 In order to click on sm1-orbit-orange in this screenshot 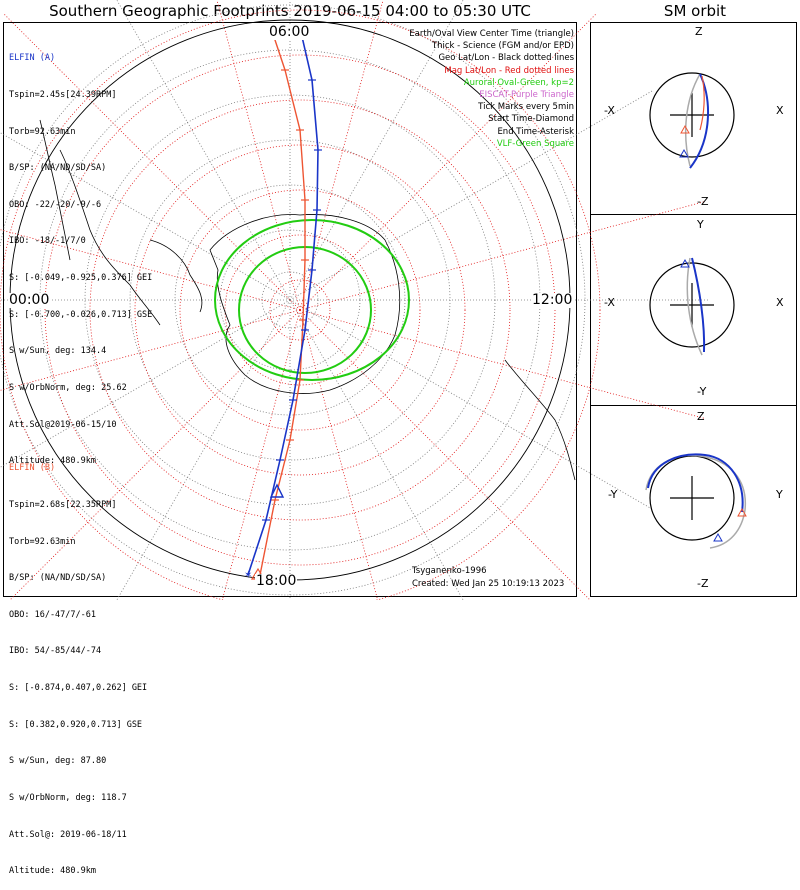, I will do `click(702, 103)`.